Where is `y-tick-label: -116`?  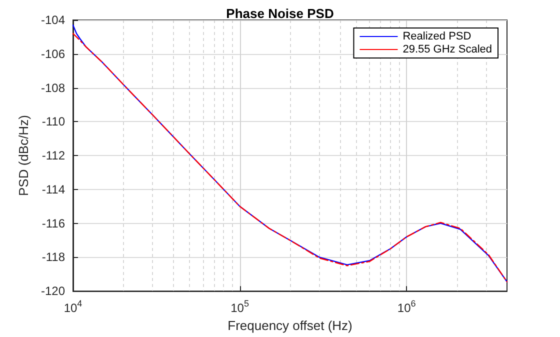 y-tick-label: -116 is located at coordinates (54, 223).